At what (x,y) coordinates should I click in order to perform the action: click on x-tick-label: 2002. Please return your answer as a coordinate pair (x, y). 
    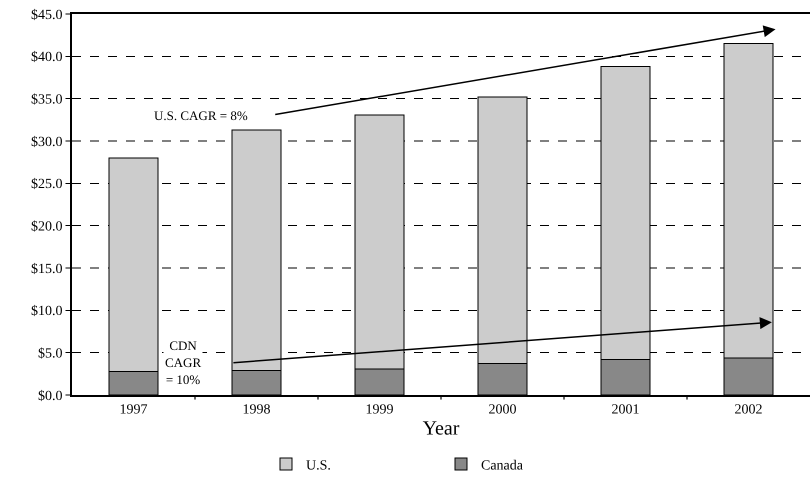
    Looking at the image, I should click on (748, 410).